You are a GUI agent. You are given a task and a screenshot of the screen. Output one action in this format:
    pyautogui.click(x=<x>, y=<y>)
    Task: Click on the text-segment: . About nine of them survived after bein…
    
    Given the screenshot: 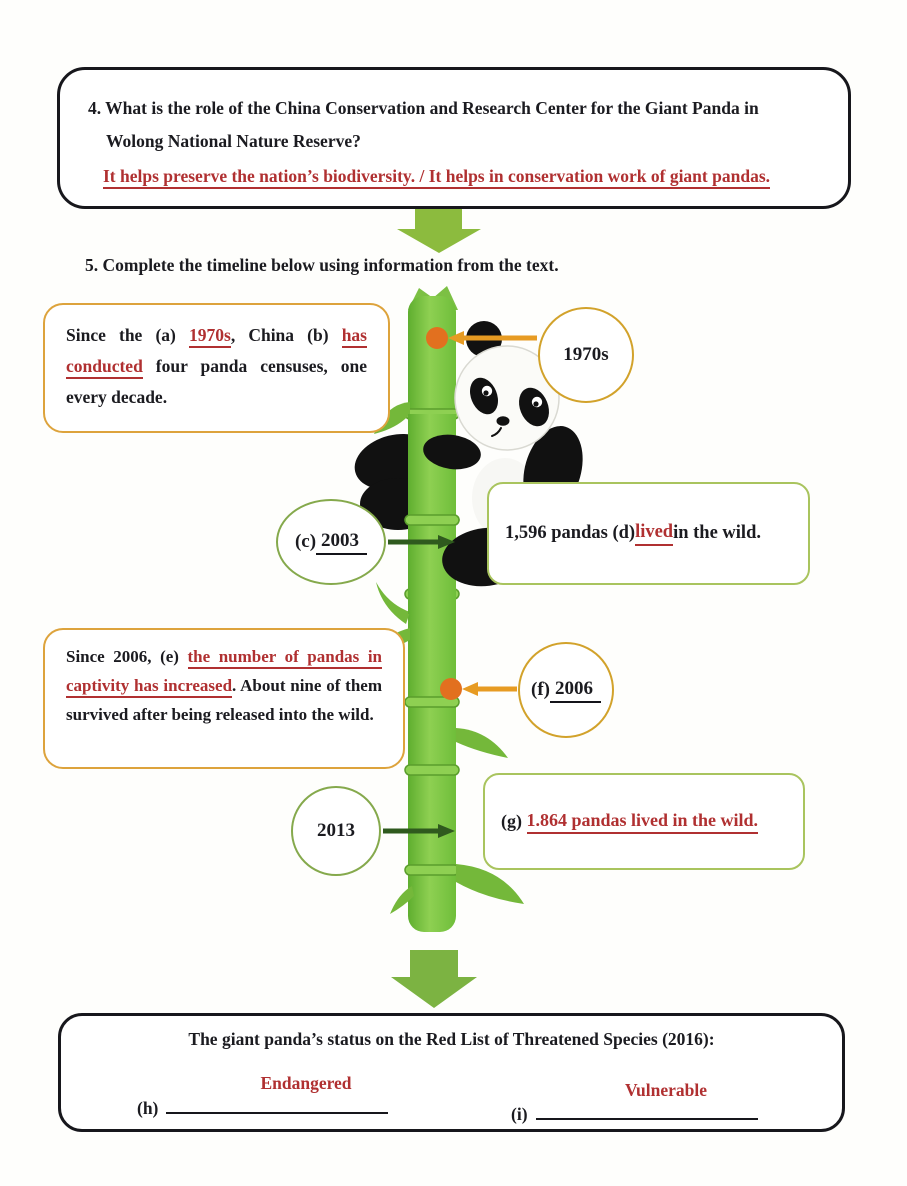 What is the action you would take?
    pyautogui.click(x=224, y=700)
    